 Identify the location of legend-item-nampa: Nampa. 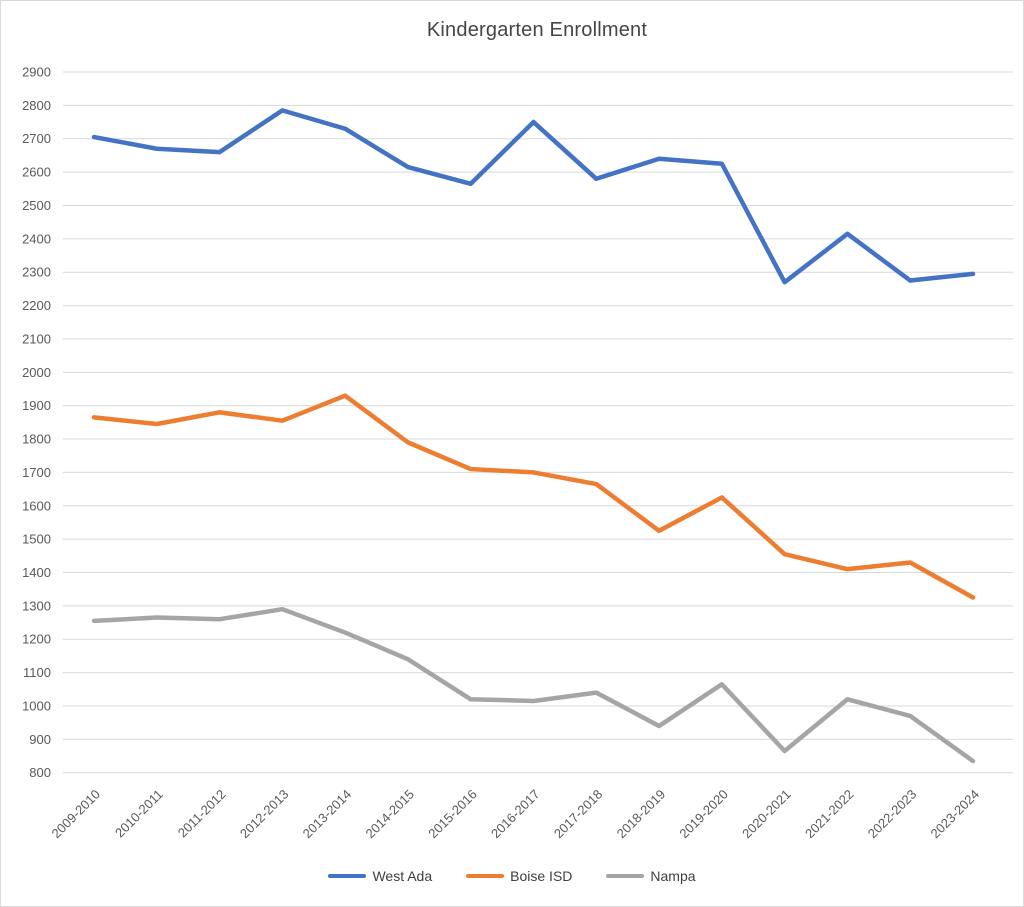
(651, 876).